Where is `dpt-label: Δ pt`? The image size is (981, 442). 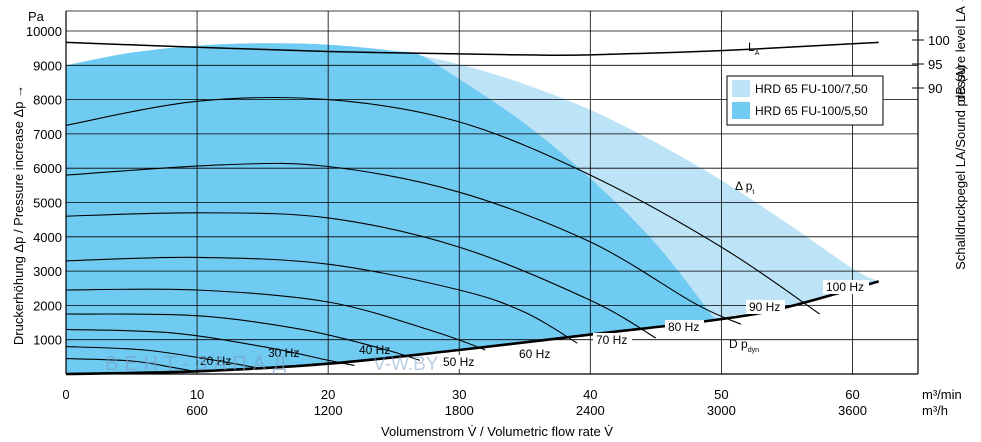 dpt-label: Δ pt is located at coordinates (744, 187).